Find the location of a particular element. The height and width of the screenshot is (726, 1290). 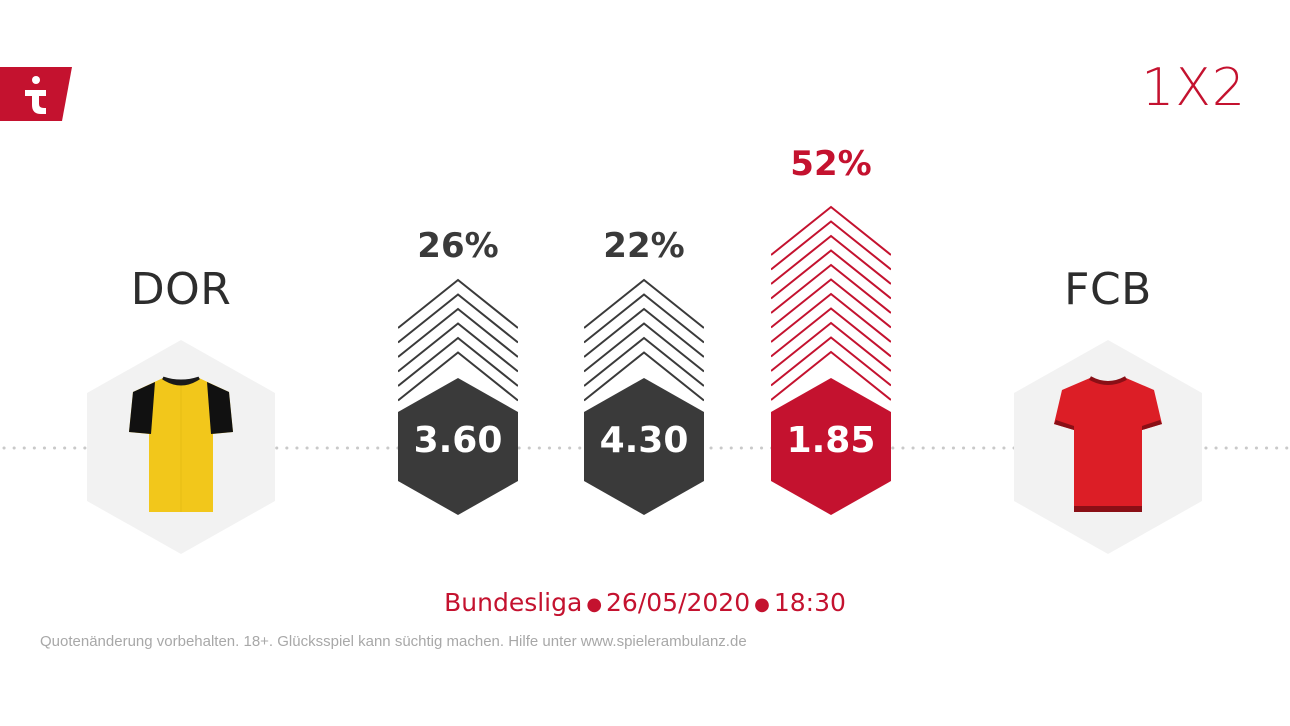

draw-chevron-stack is located at coordinates (644, 339).